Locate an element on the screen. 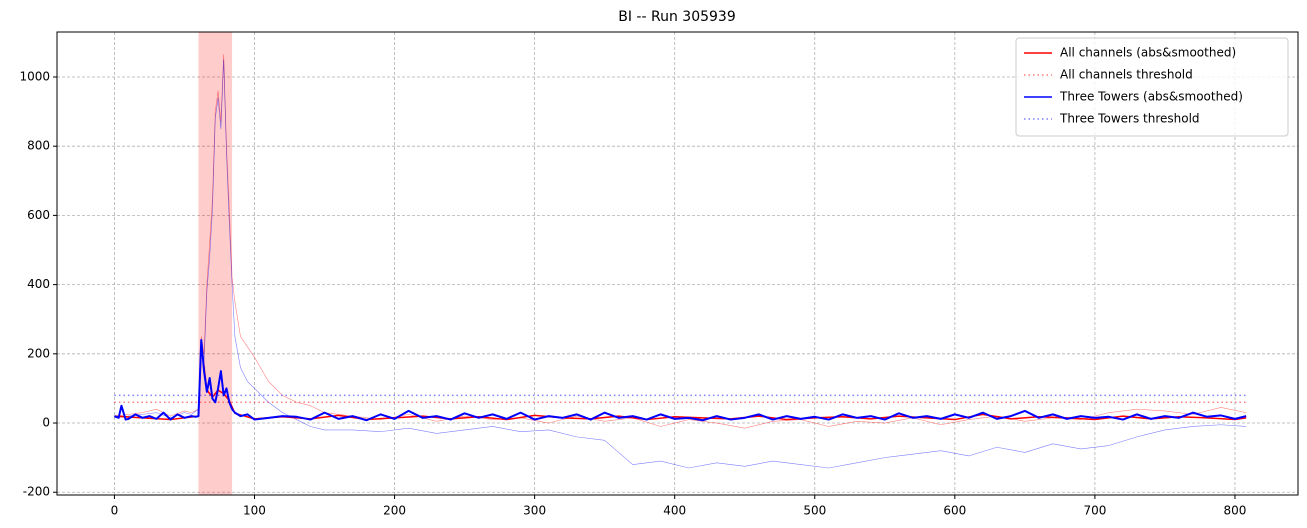 Image resolution: width=1307 pixels, height=528 pixels. legend-label: All channels threshold is located at coordinates (1126, 75).